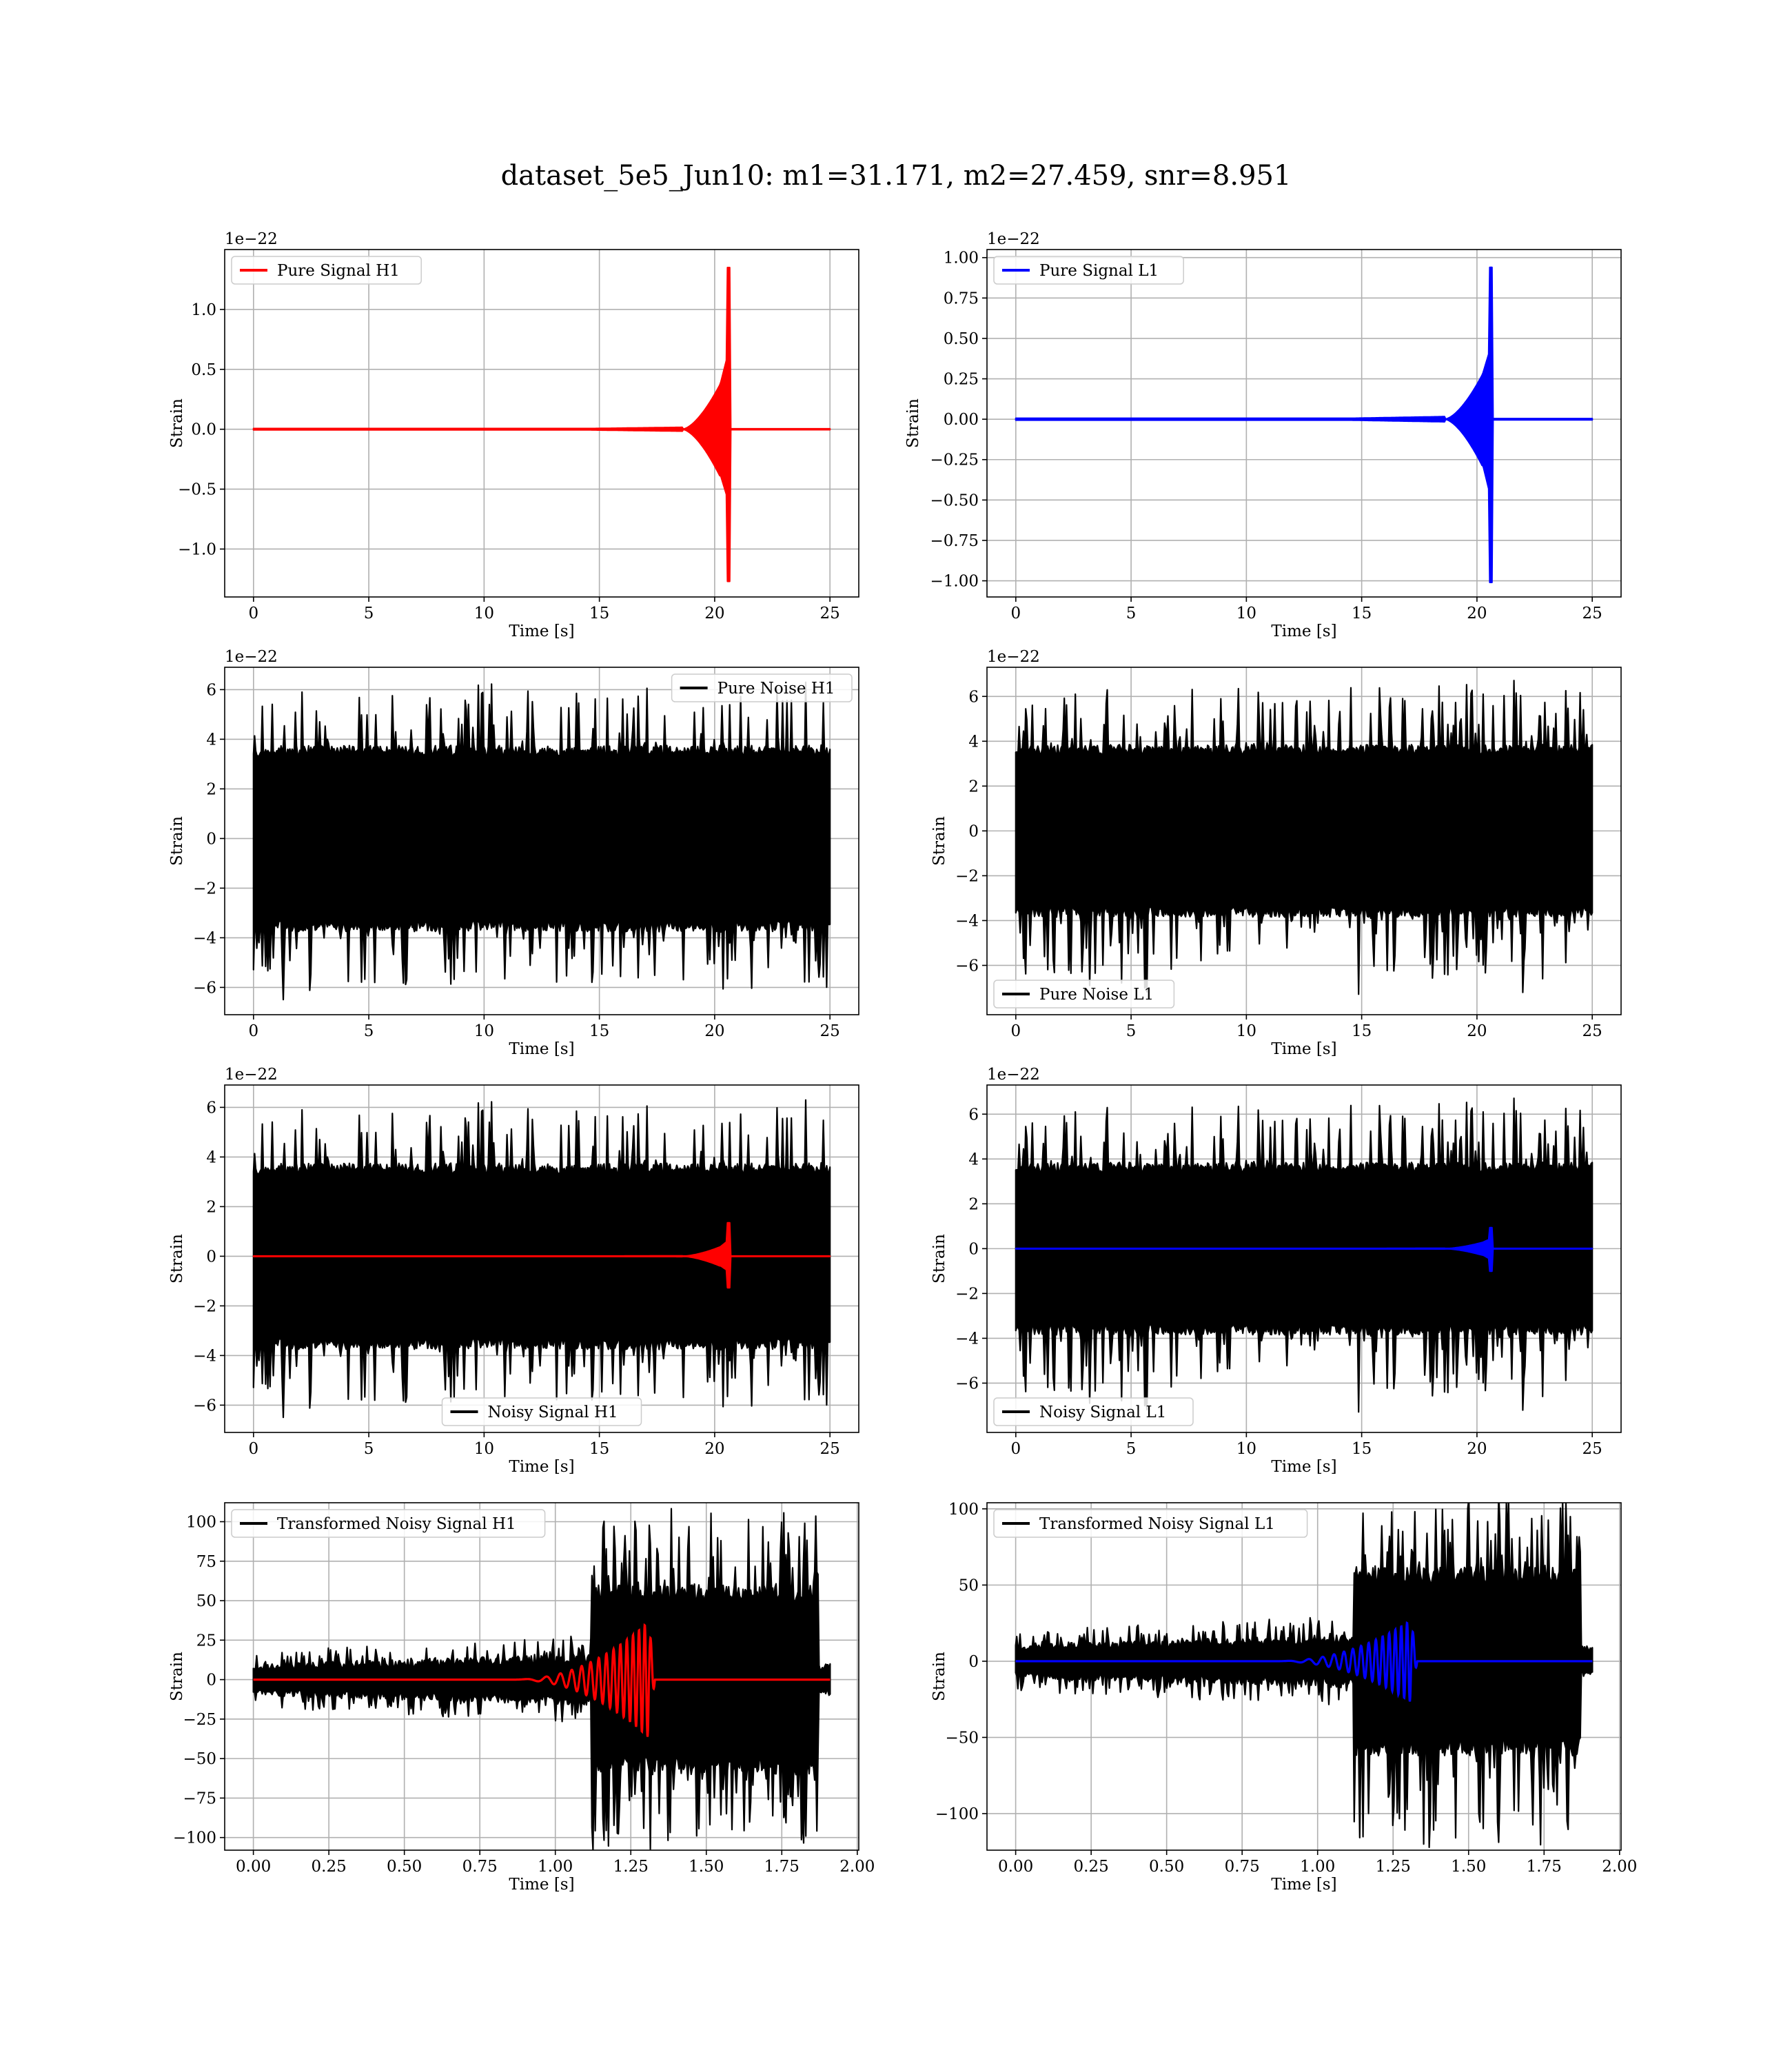 This screenshot has width=1792, height=2068. Describe the element at coordinates (1099, 271) in the screenshot. I see `legend-label: Pure Signal L1` at that location.